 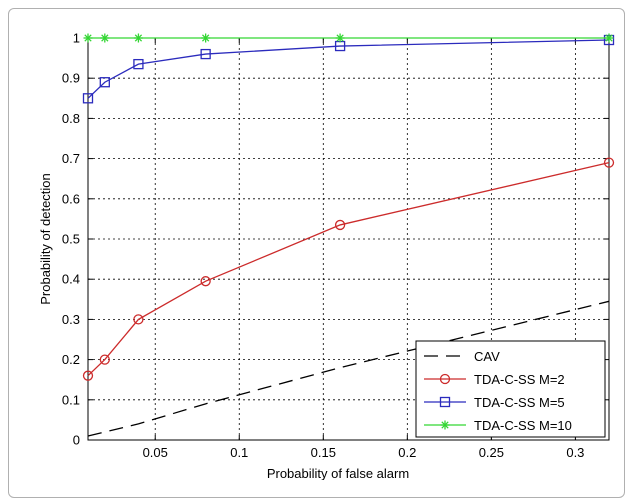 I want to click on y-tick-label: 0.3, so click(x=71, y=319).